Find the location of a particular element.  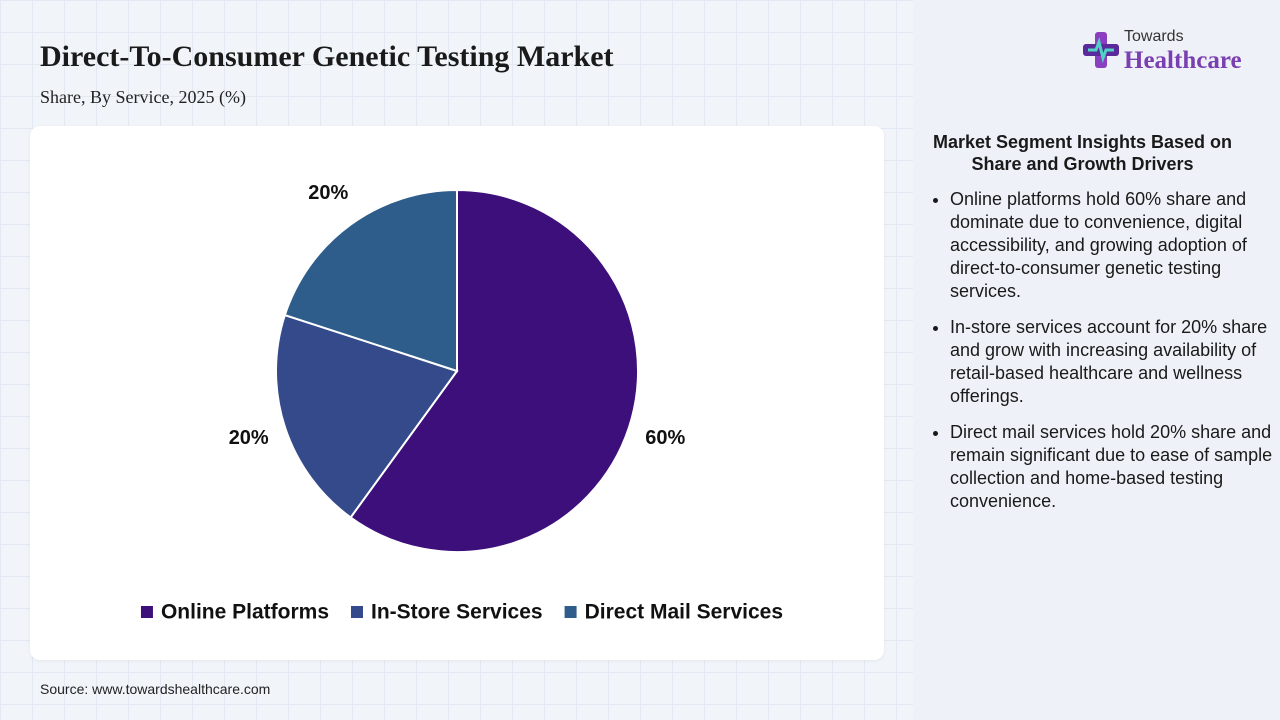

legend-label: In-Store Services is located at coordinates (457, 612).